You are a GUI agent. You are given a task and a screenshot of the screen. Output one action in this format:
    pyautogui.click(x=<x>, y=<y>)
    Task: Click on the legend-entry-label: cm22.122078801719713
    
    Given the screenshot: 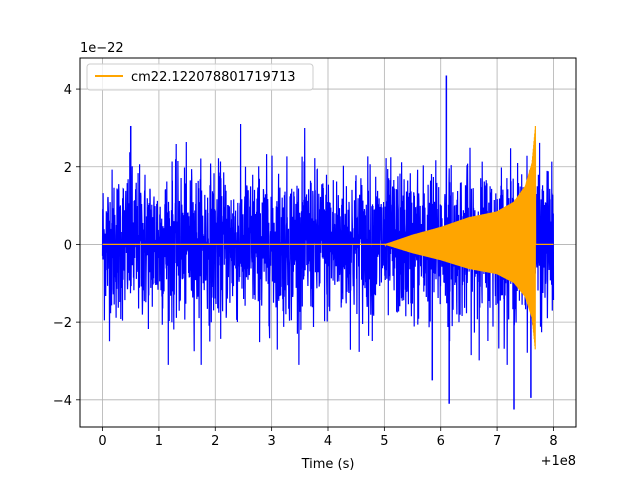 What is the action you would take?
    pyautogui.click(x=213, y=77)
    